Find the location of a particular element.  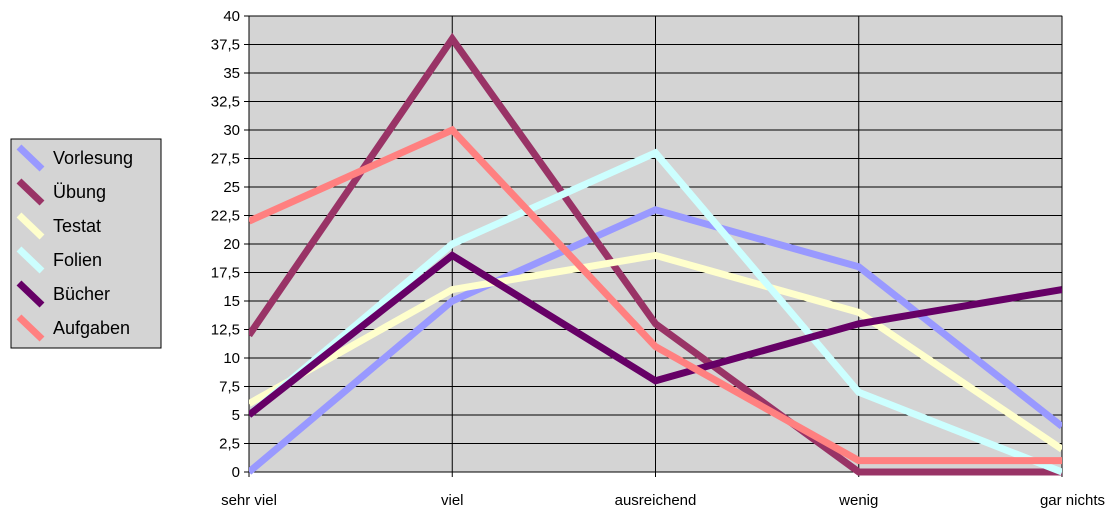

y-tick-label: 25 is located at coordinates (231, 187).